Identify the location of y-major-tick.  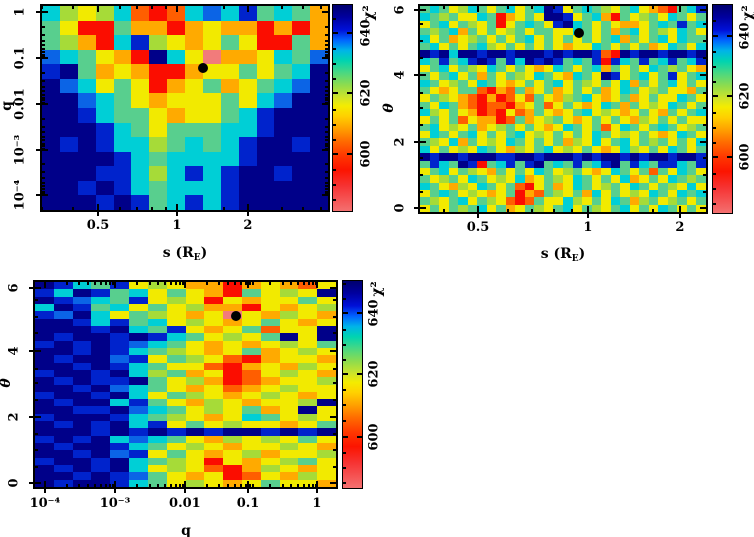
(423, 75).